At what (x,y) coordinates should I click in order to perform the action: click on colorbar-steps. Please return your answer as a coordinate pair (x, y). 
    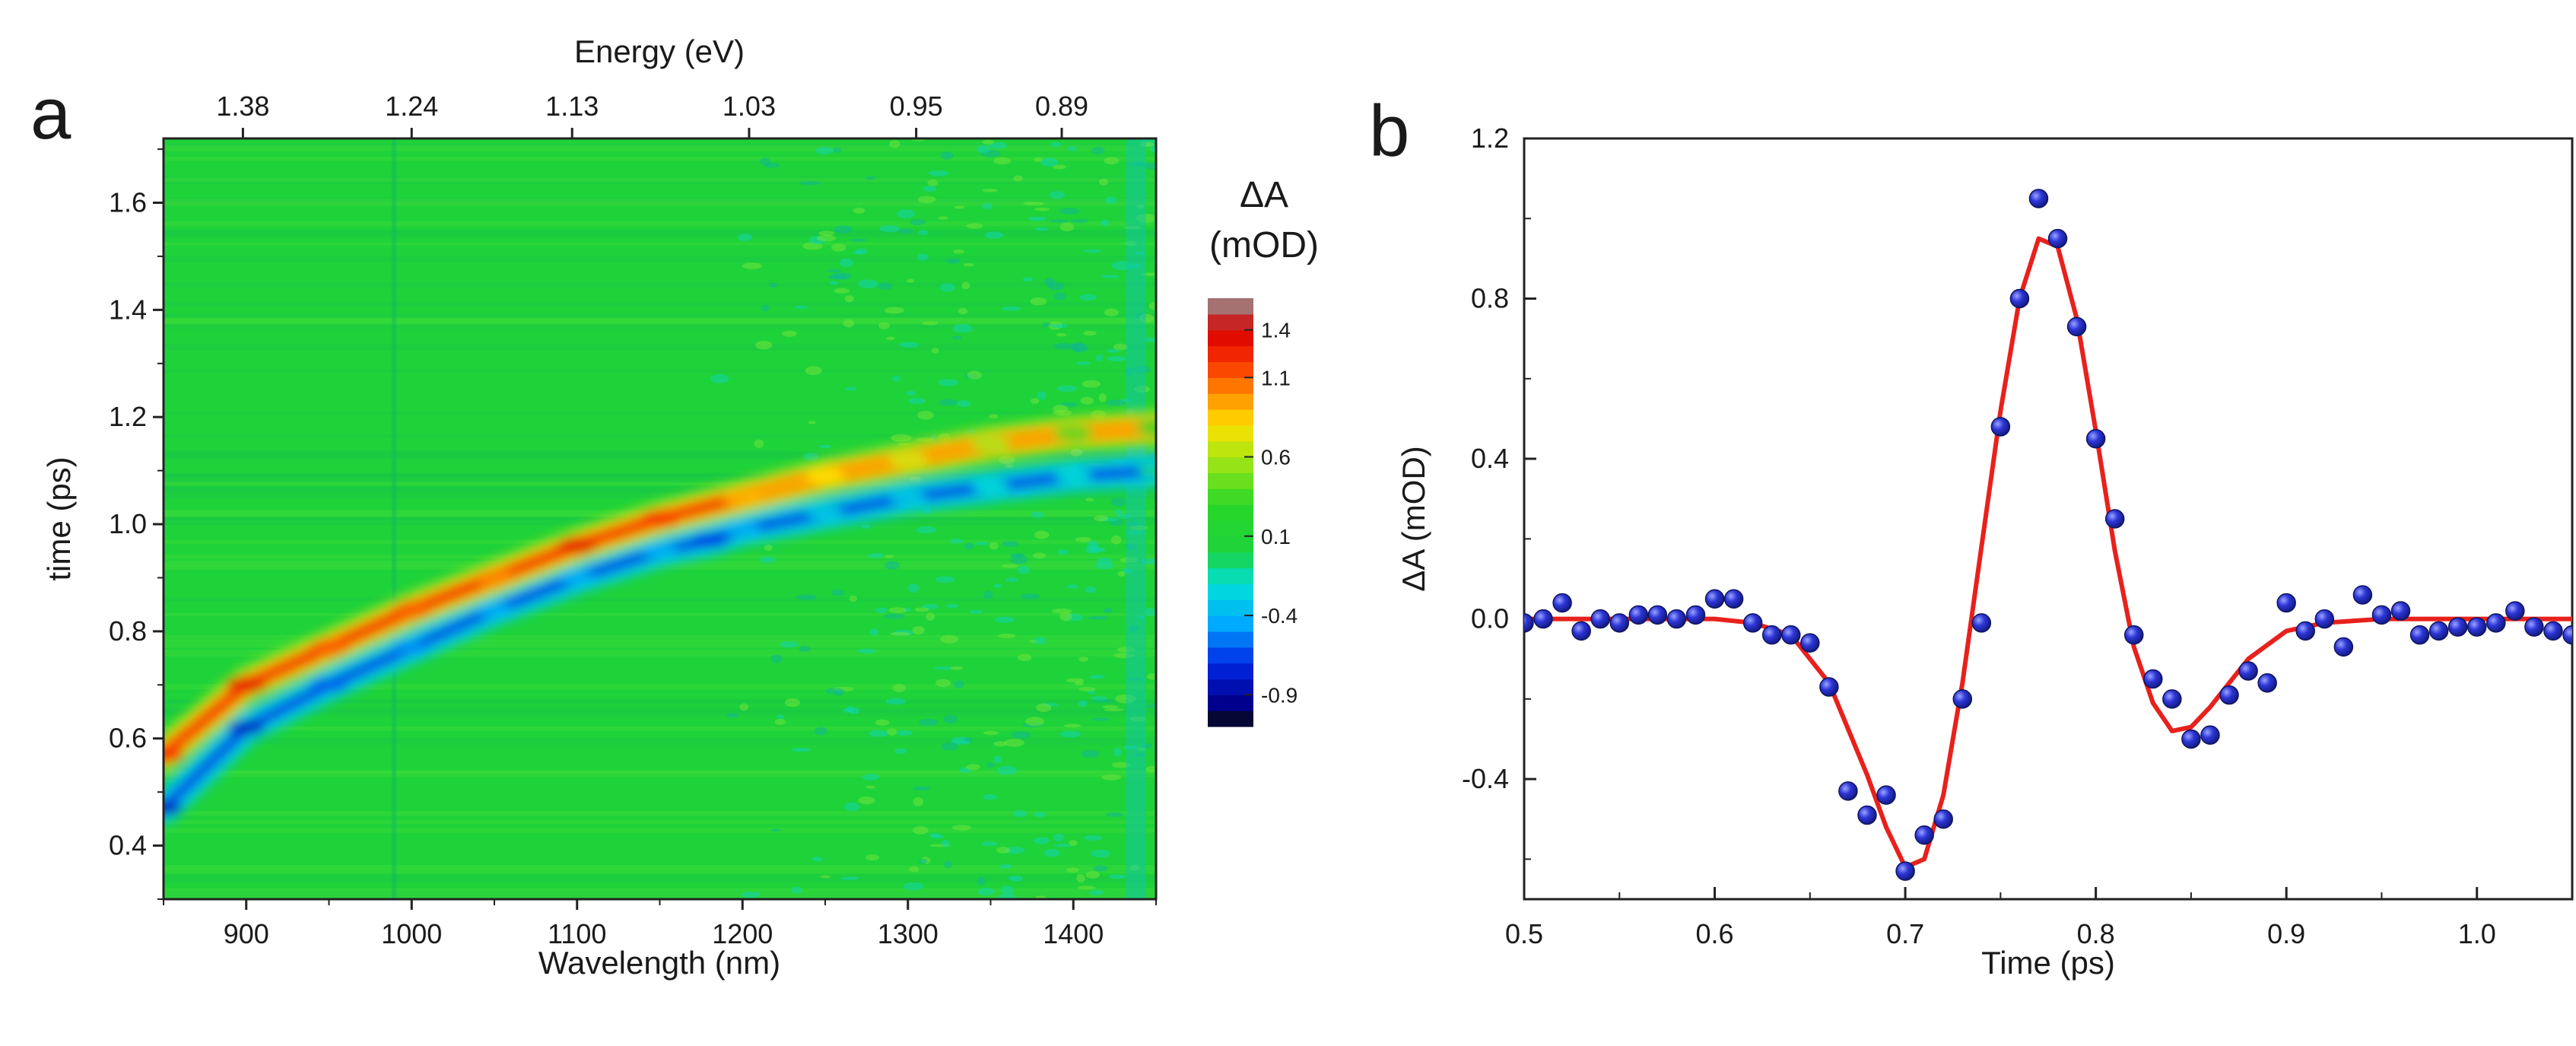
    Looking at the image, I should click on (1230, 512).